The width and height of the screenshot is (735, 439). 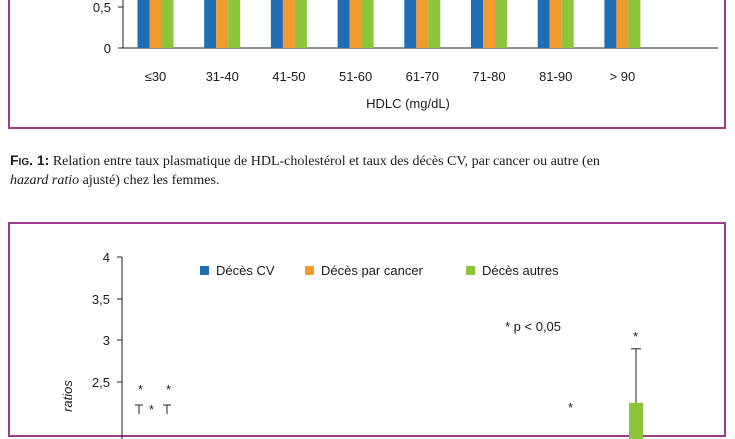 I want to click on small-star: *, so click(x=151, y=409).